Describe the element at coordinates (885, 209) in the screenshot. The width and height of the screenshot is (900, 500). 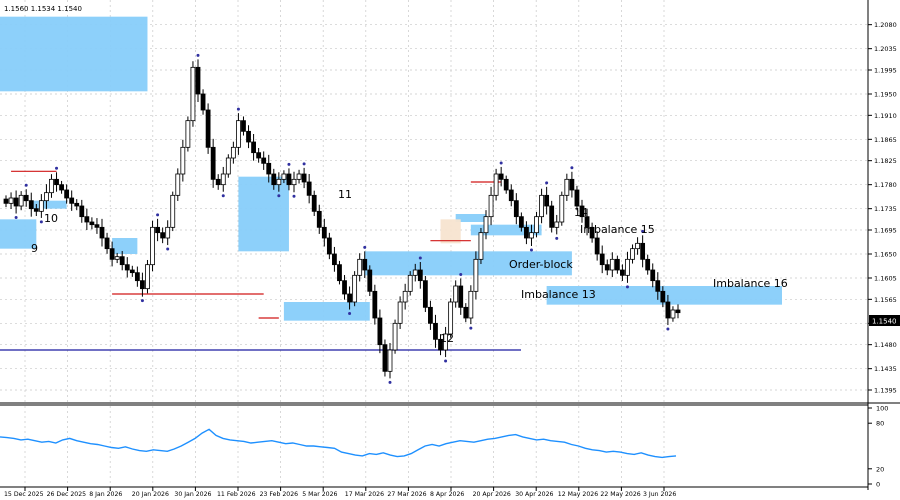
I see `price-tick-label: 1.1735` at that location.